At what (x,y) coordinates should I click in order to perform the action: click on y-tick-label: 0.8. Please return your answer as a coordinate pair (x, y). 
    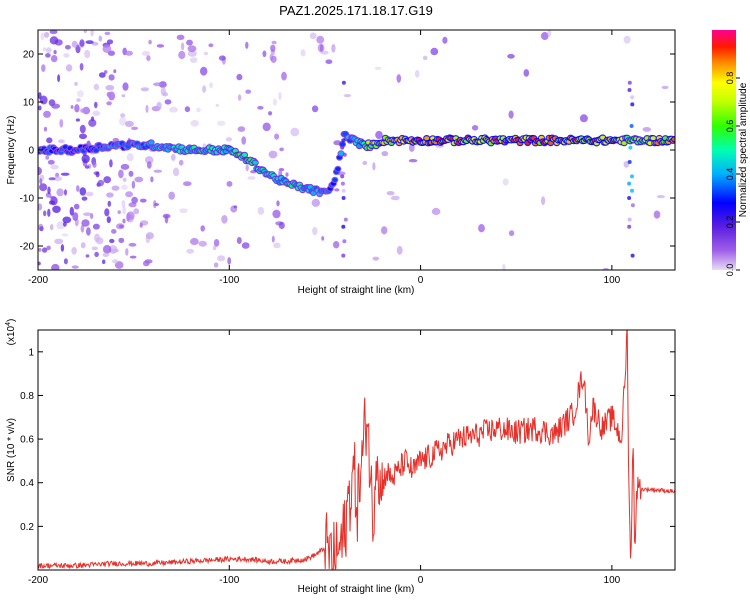
    Looking at the image, I should click on (27, 396).